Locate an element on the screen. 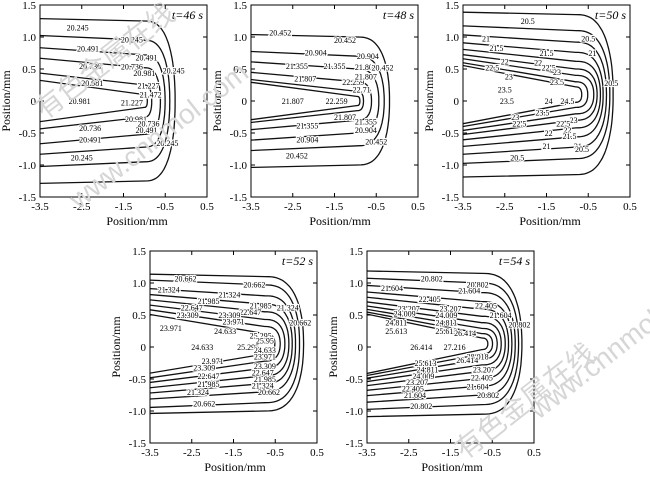 The height and width of the screenshot is (482, 650). contour-label: 26.414 is located at coordinates (467, 360).